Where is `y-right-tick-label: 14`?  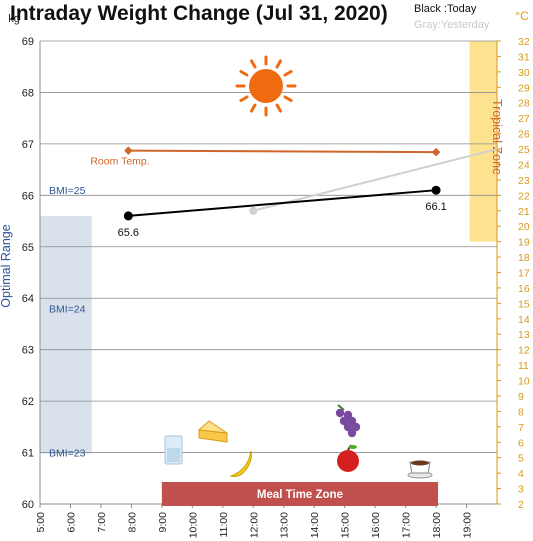 y-right-tick-label: 14 is located at coordinates (524, 320).